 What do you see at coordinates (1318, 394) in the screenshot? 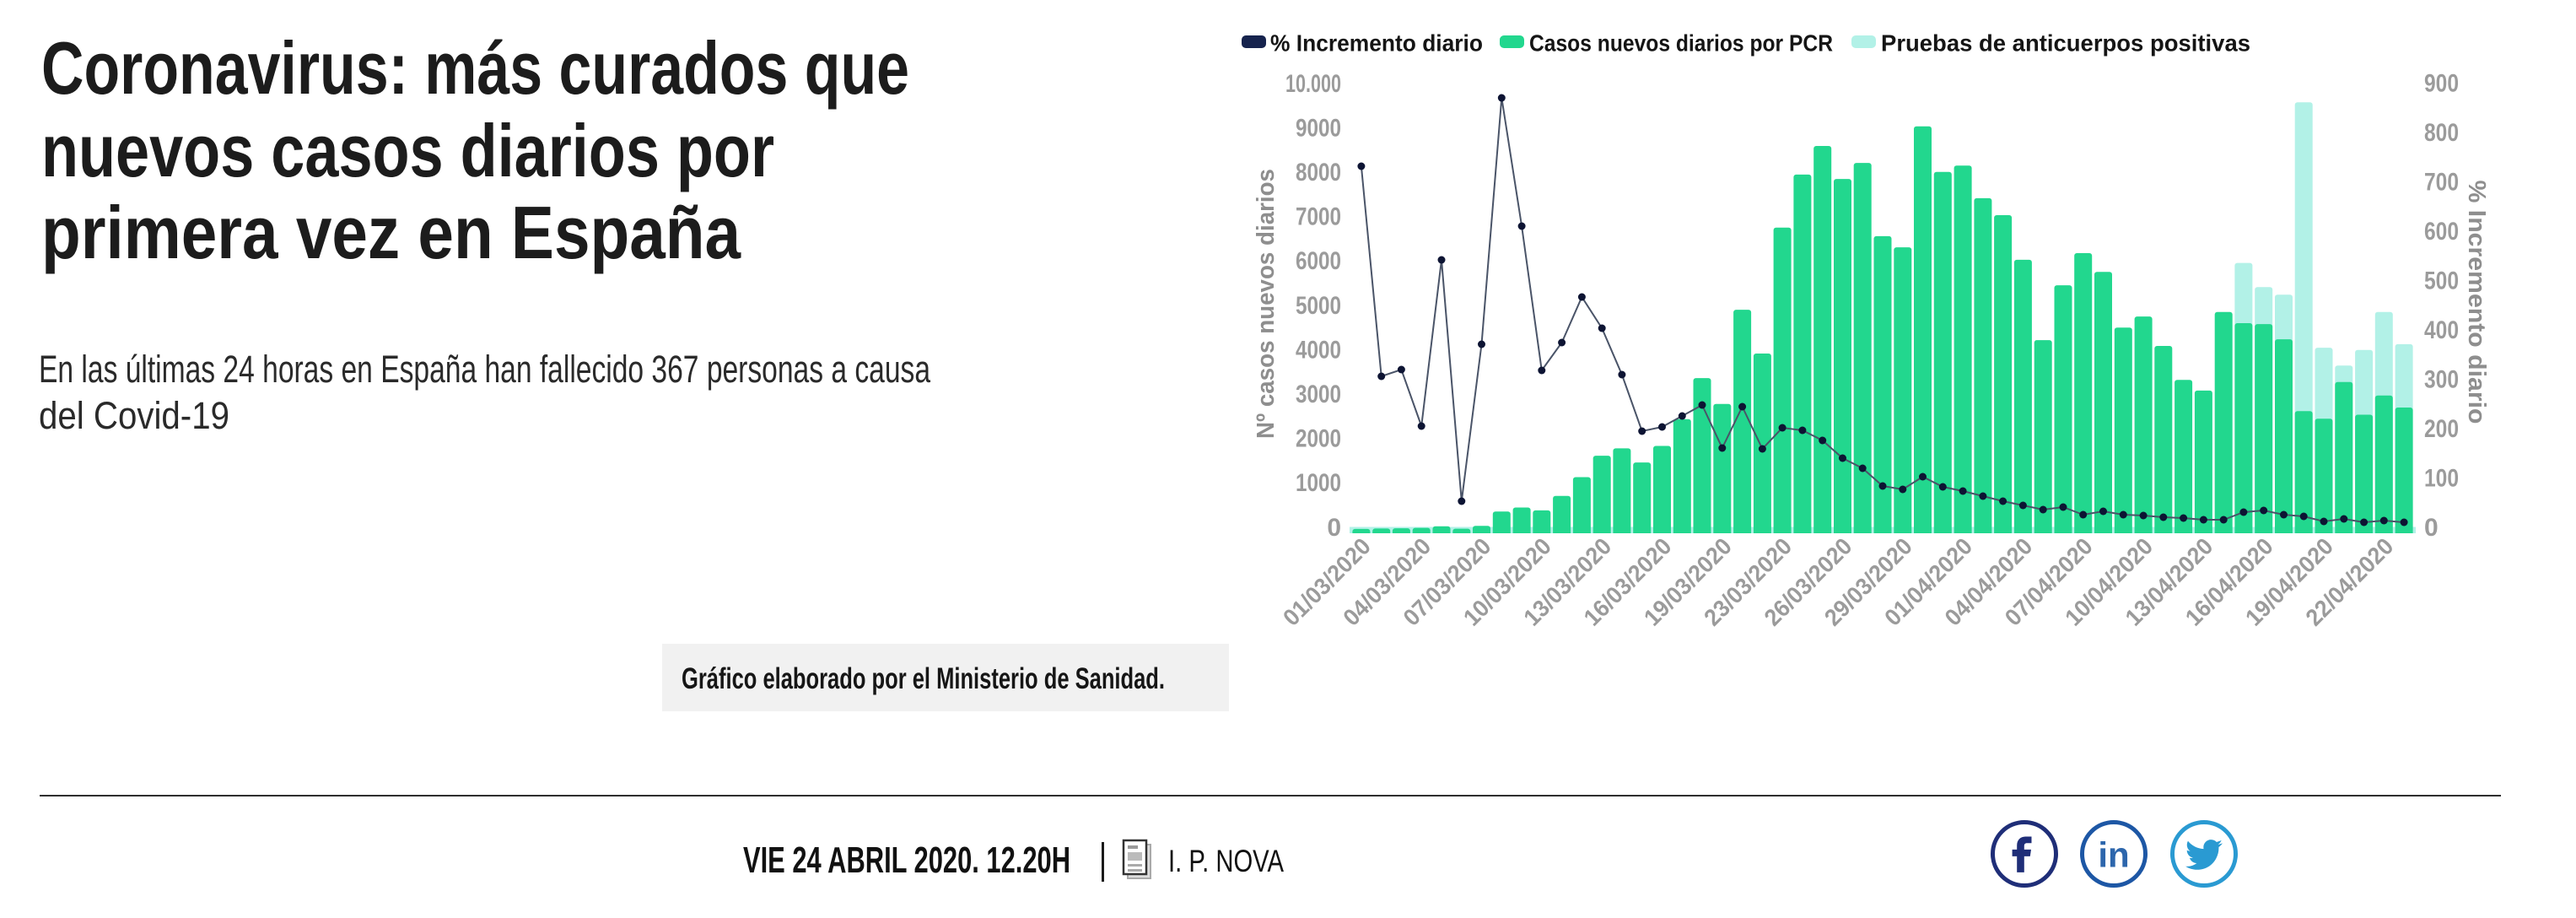
I see `svg-text: 3000` at bounding box center [1318, 394].